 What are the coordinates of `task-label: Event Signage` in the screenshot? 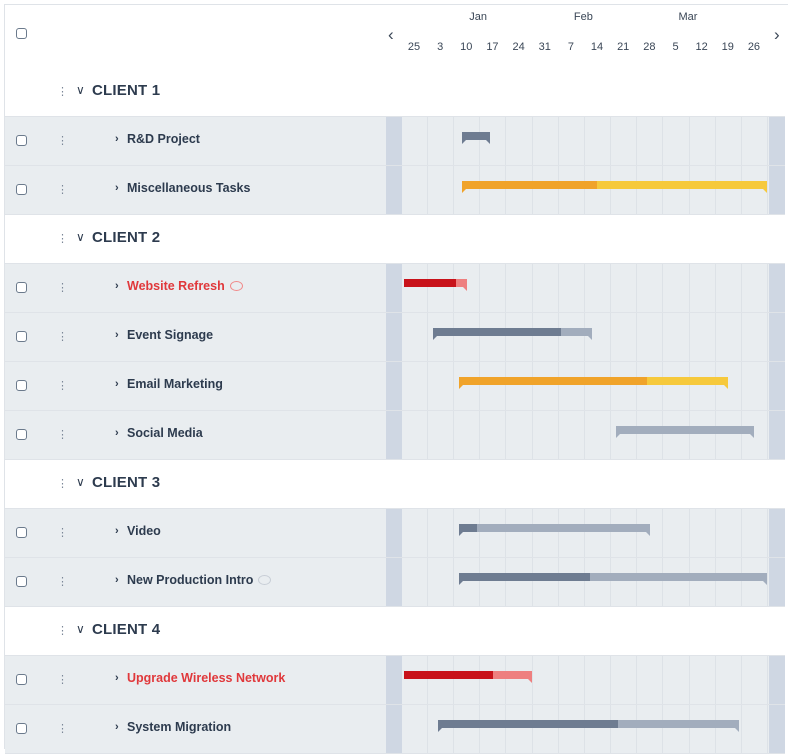 It's located at (170, 335).